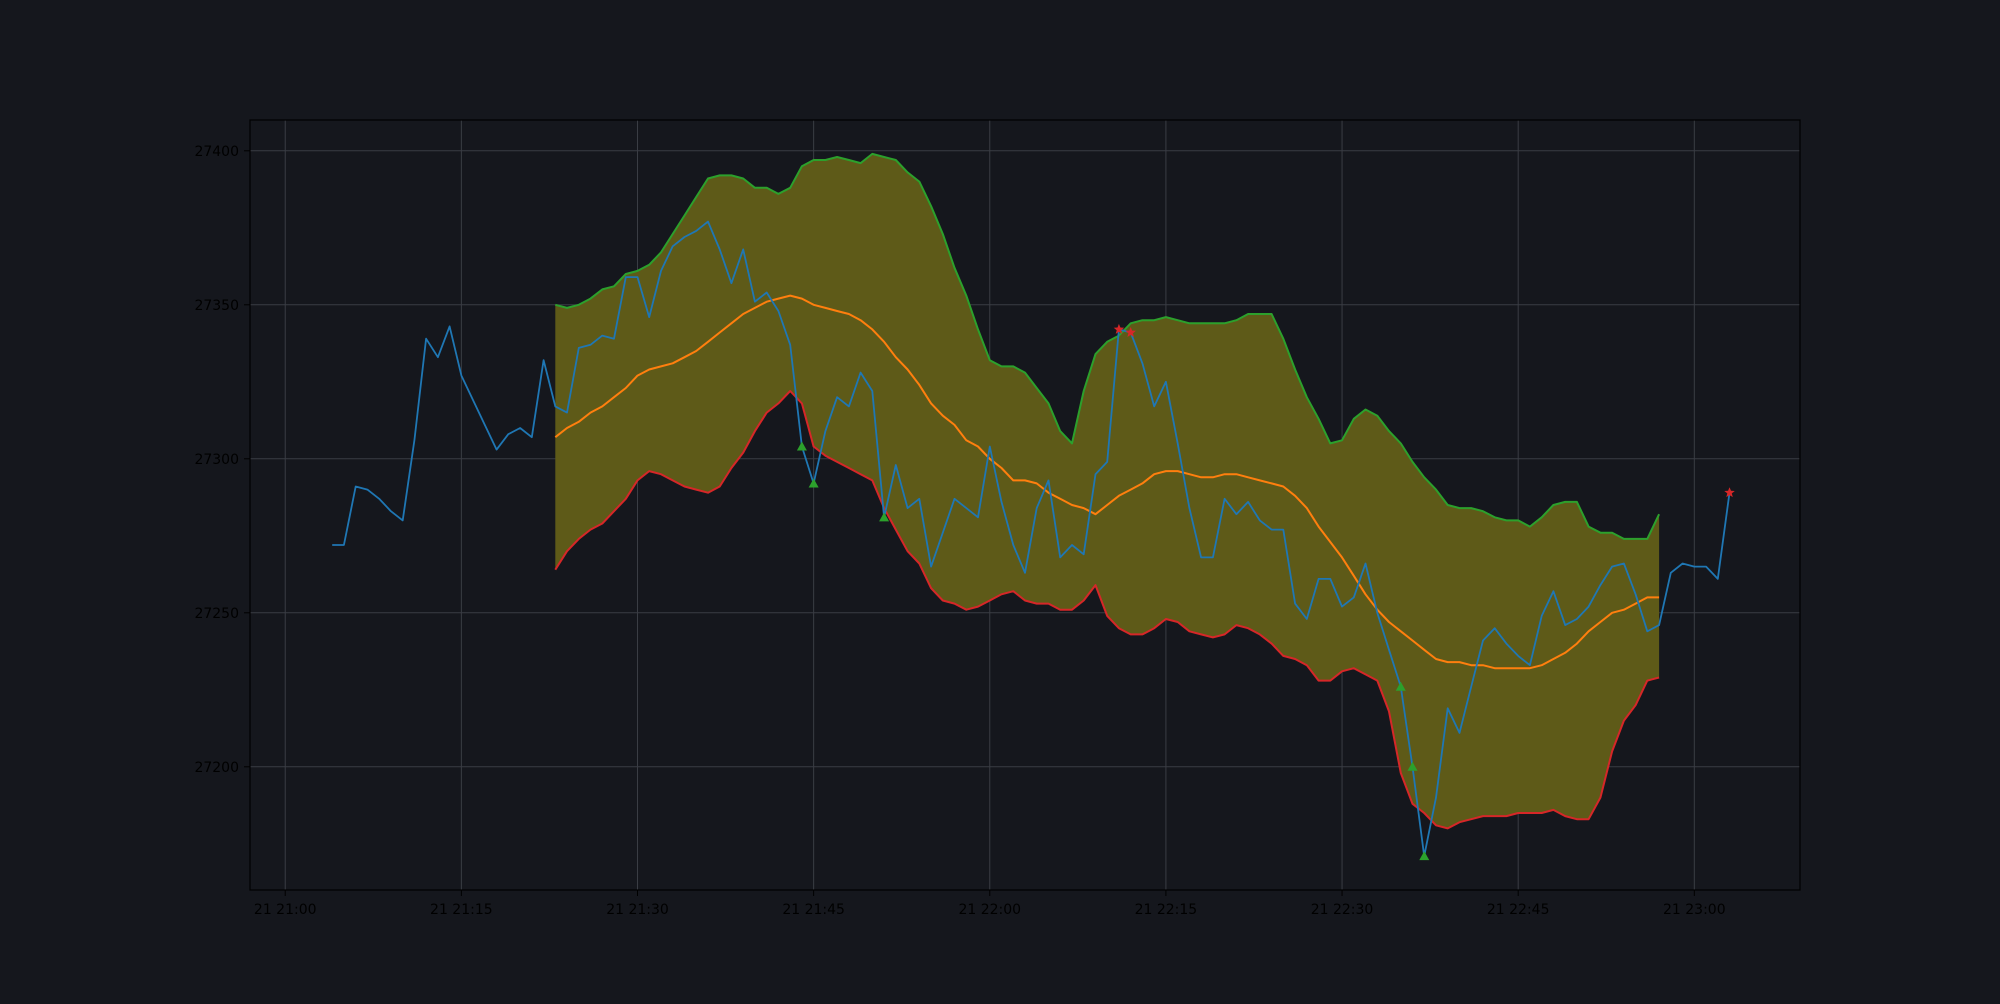  What do you see at coordinates (461, 910) in the screenshot?
I see `x-tick-label: 21 21:15` at bounding box center [461, 910].